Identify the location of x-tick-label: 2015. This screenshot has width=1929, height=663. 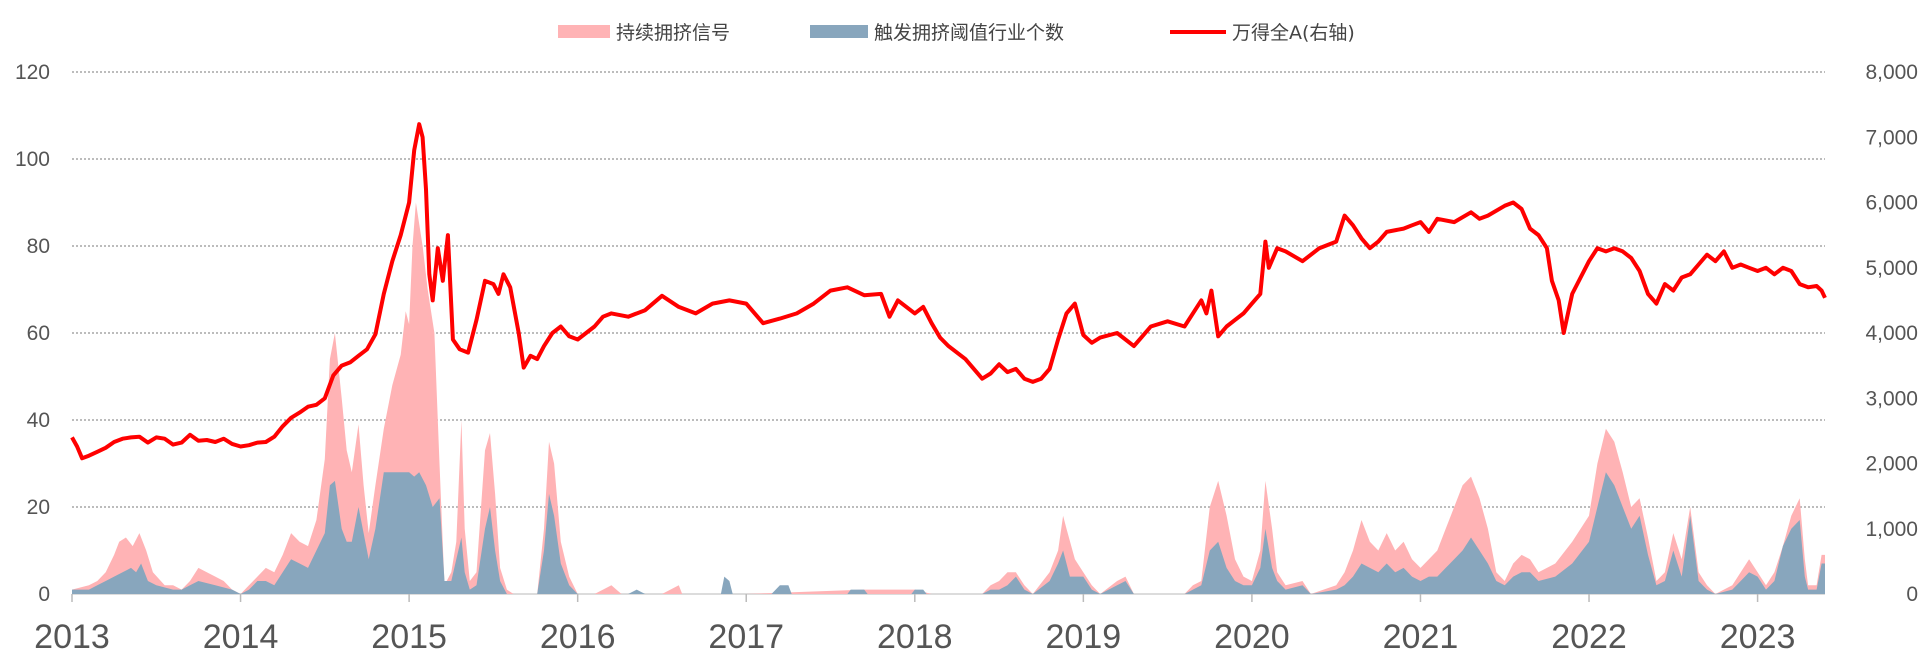
(409, 637).